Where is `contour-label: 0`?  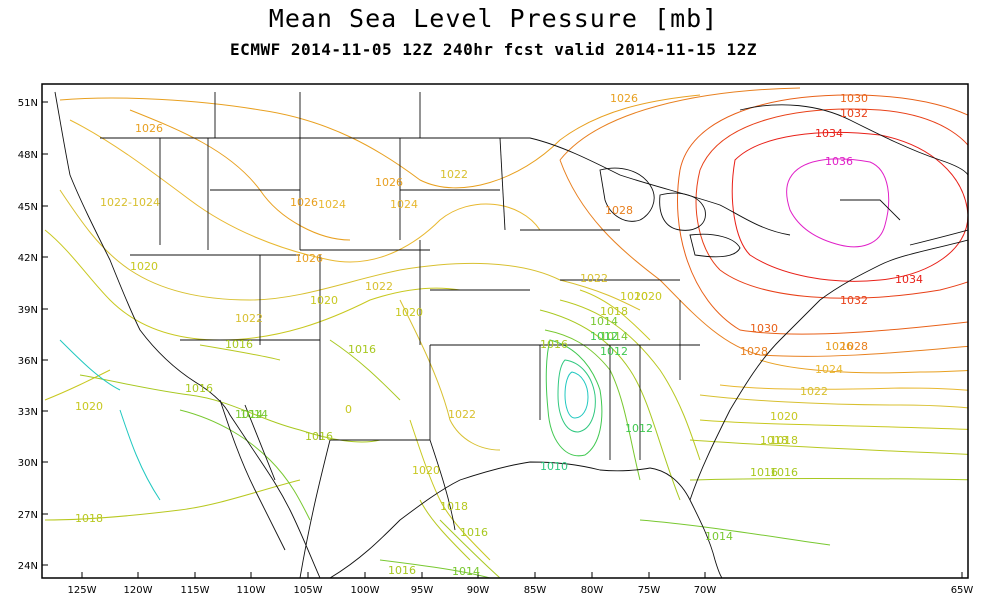 contour-label: 0 is located at coordinates (348, 409).